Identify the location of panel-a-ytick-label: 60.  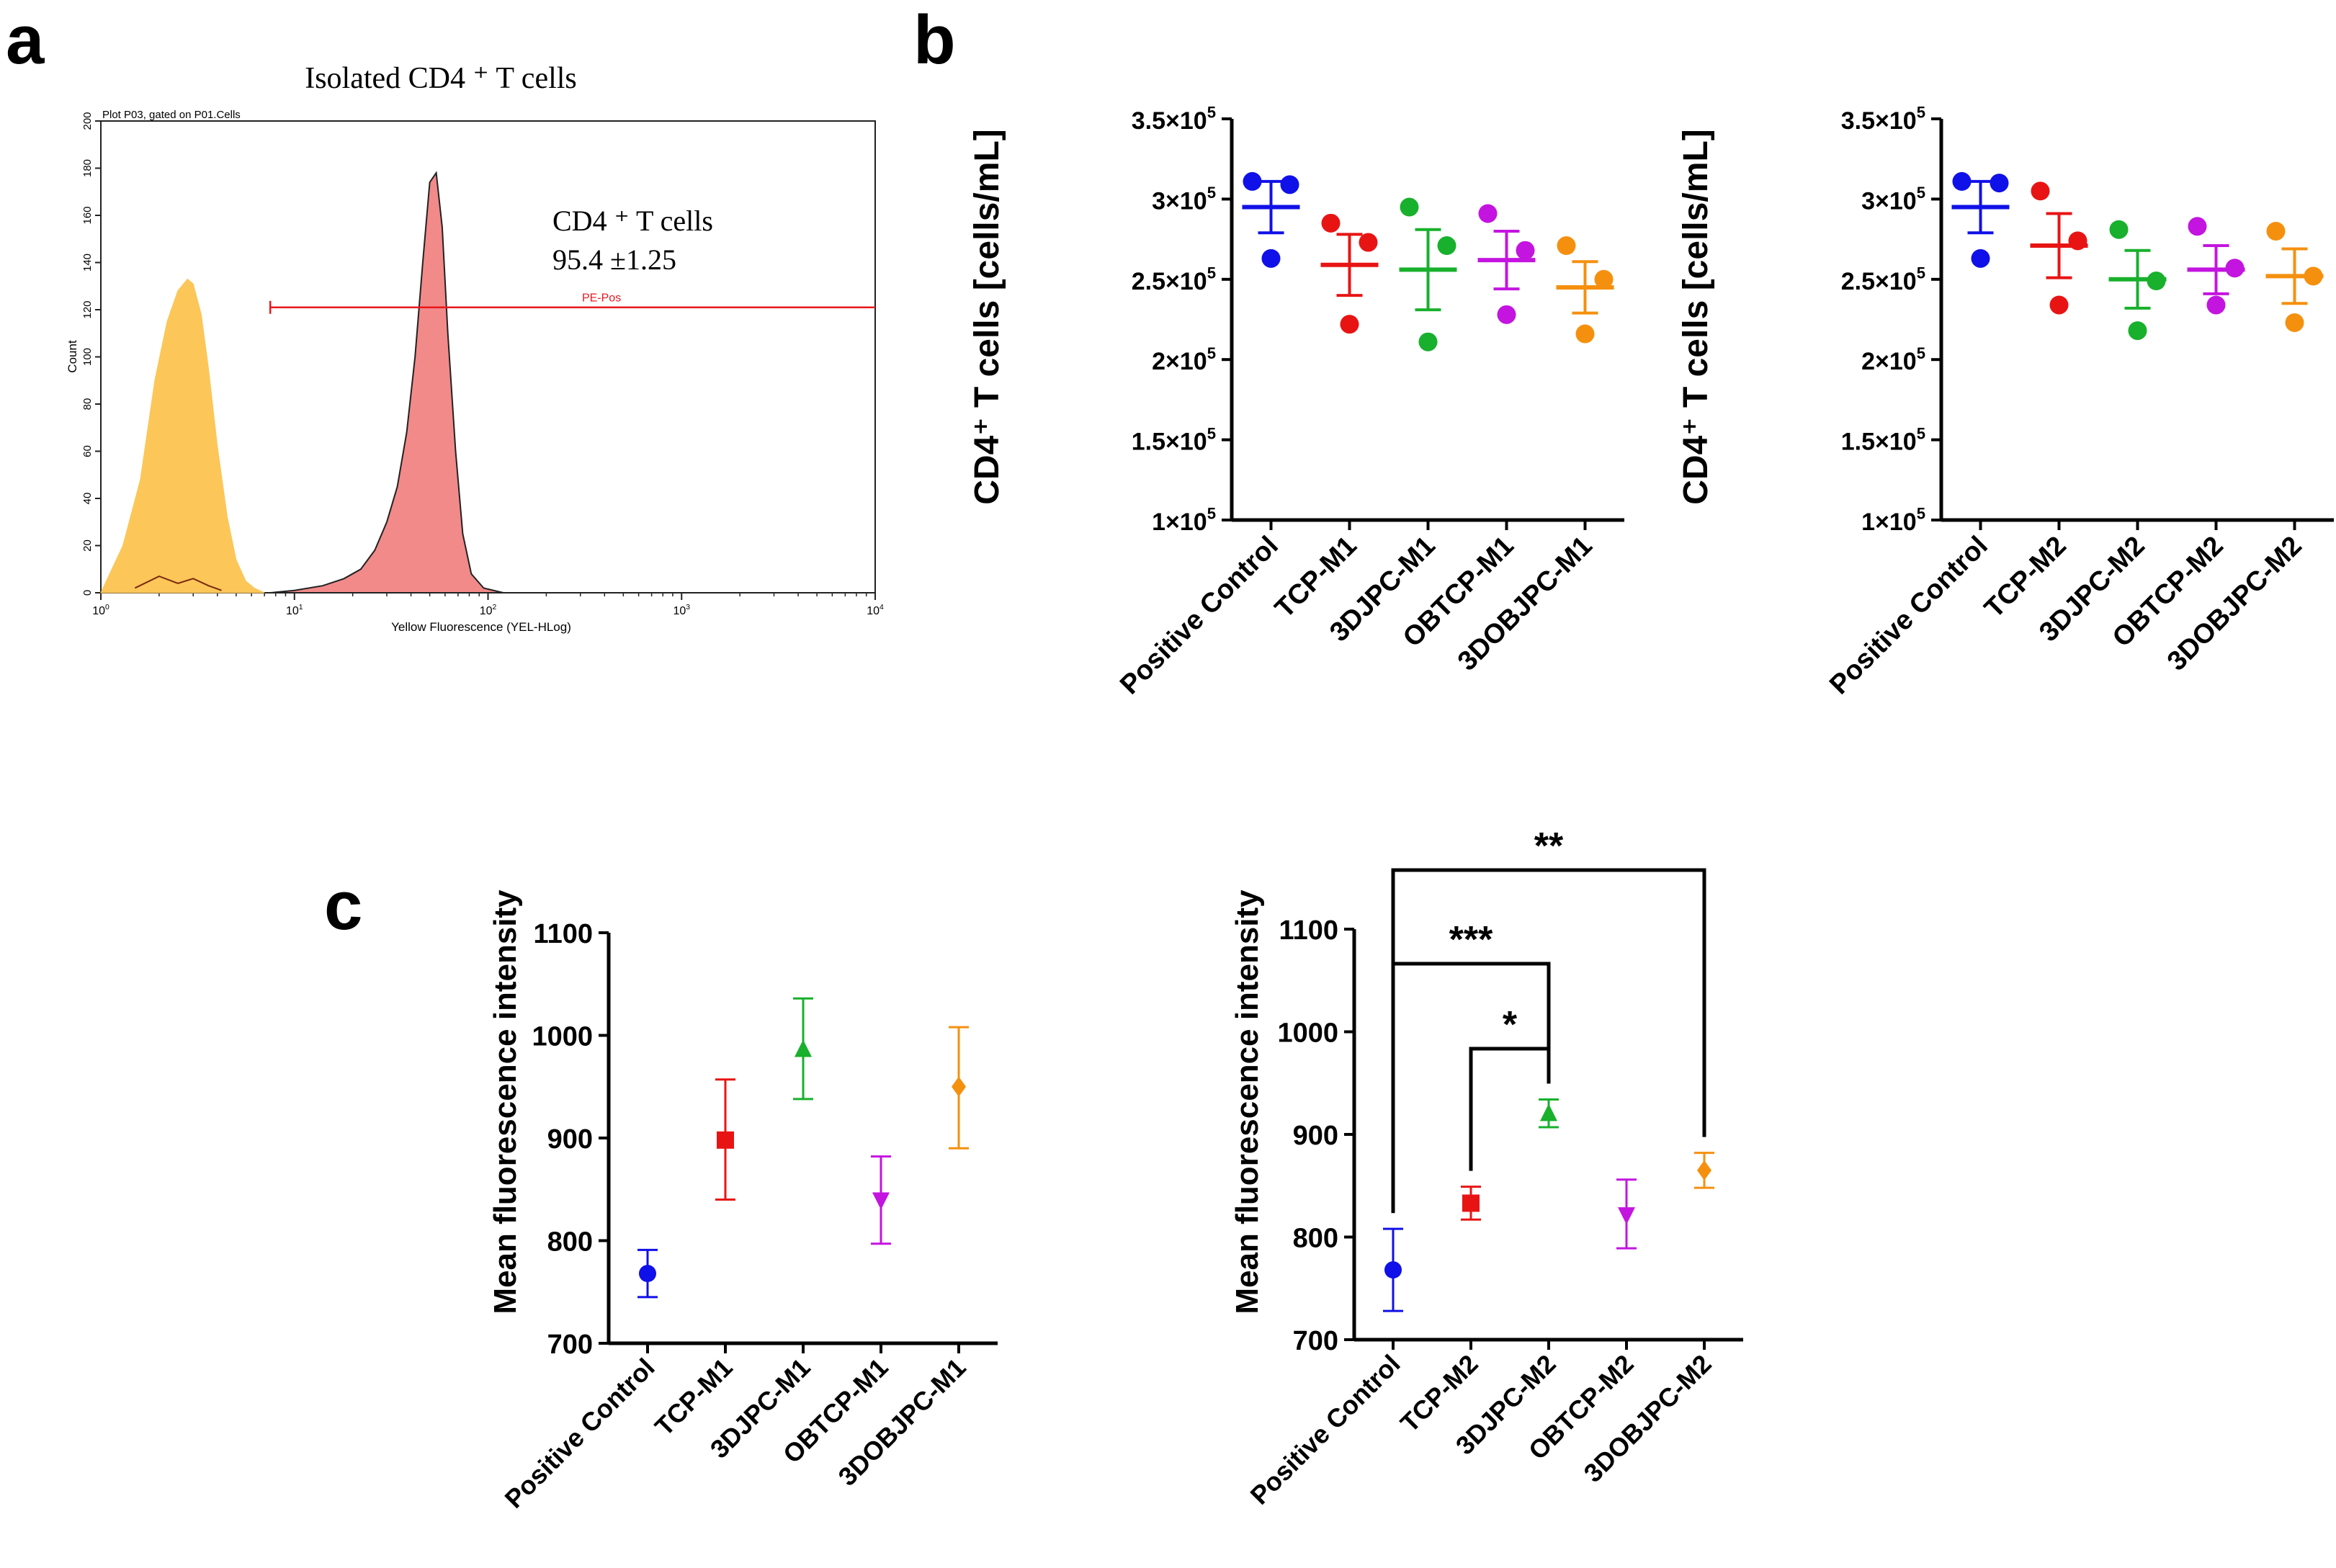
(87, 451).